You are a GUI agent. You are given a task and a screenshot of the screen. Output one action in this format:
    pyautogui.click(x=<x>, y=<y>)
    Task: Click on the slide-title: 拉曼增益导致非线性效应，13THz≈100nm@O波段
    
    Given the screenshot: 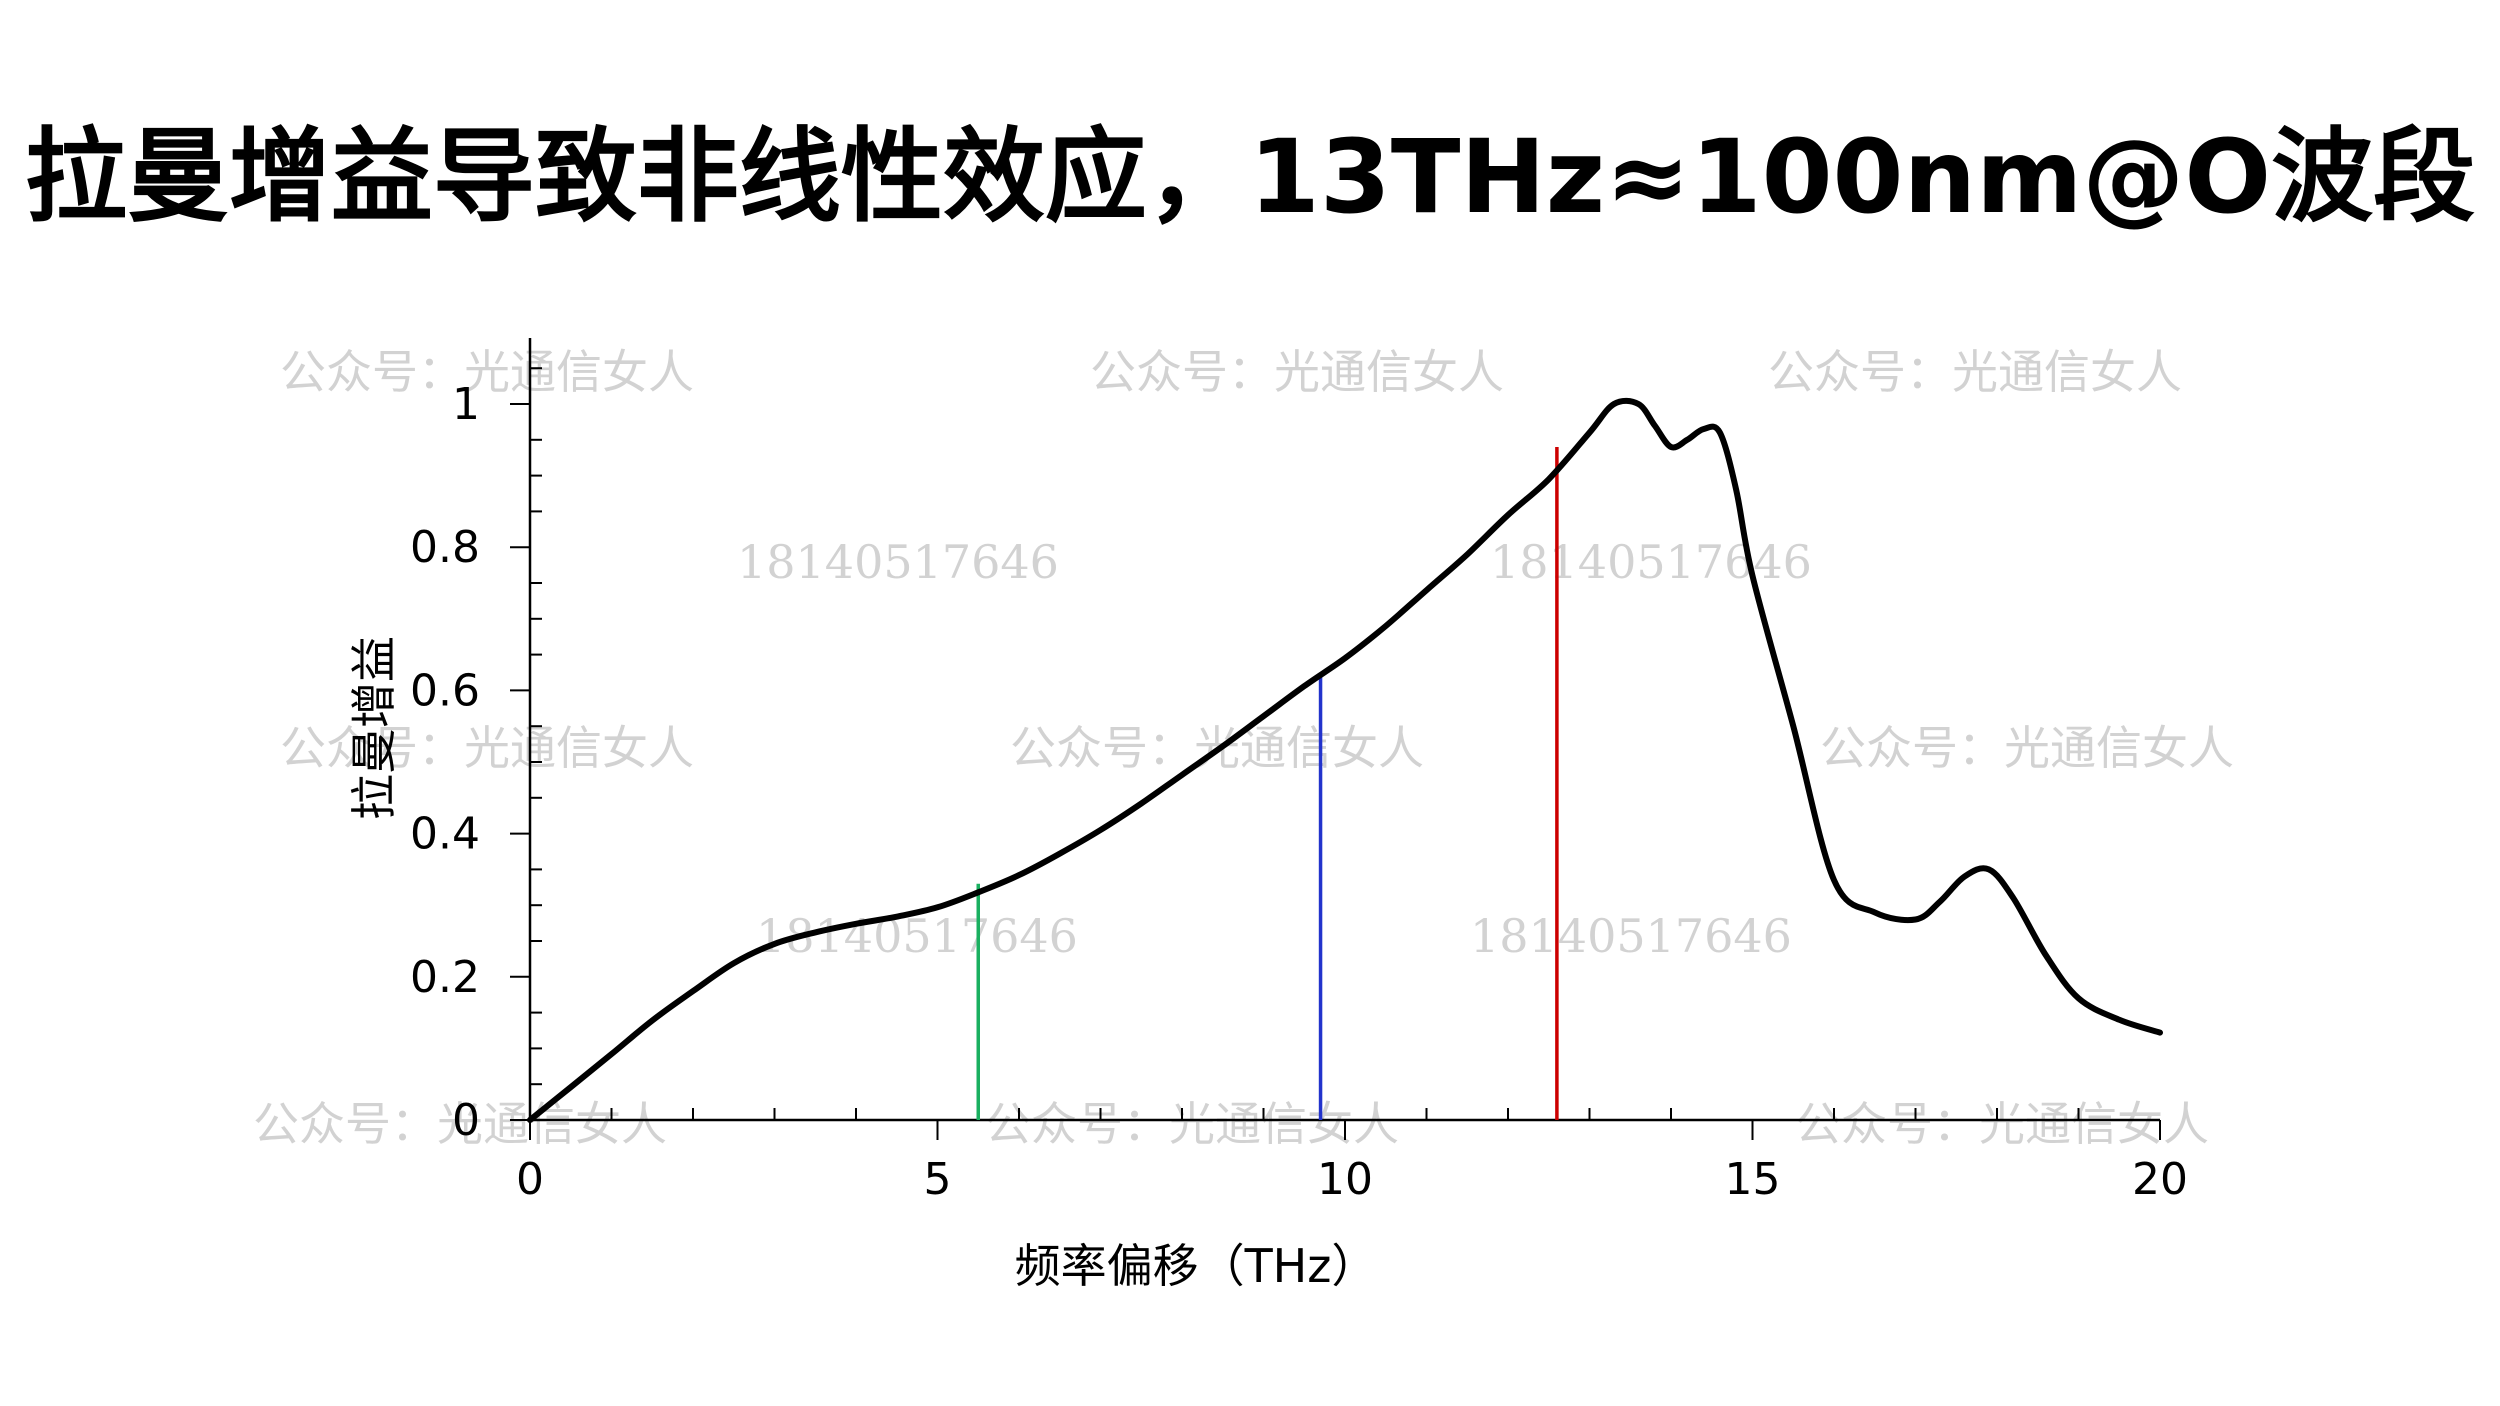 What is the action you would take?
    pyautogui.click(x=1250, y=177)
    